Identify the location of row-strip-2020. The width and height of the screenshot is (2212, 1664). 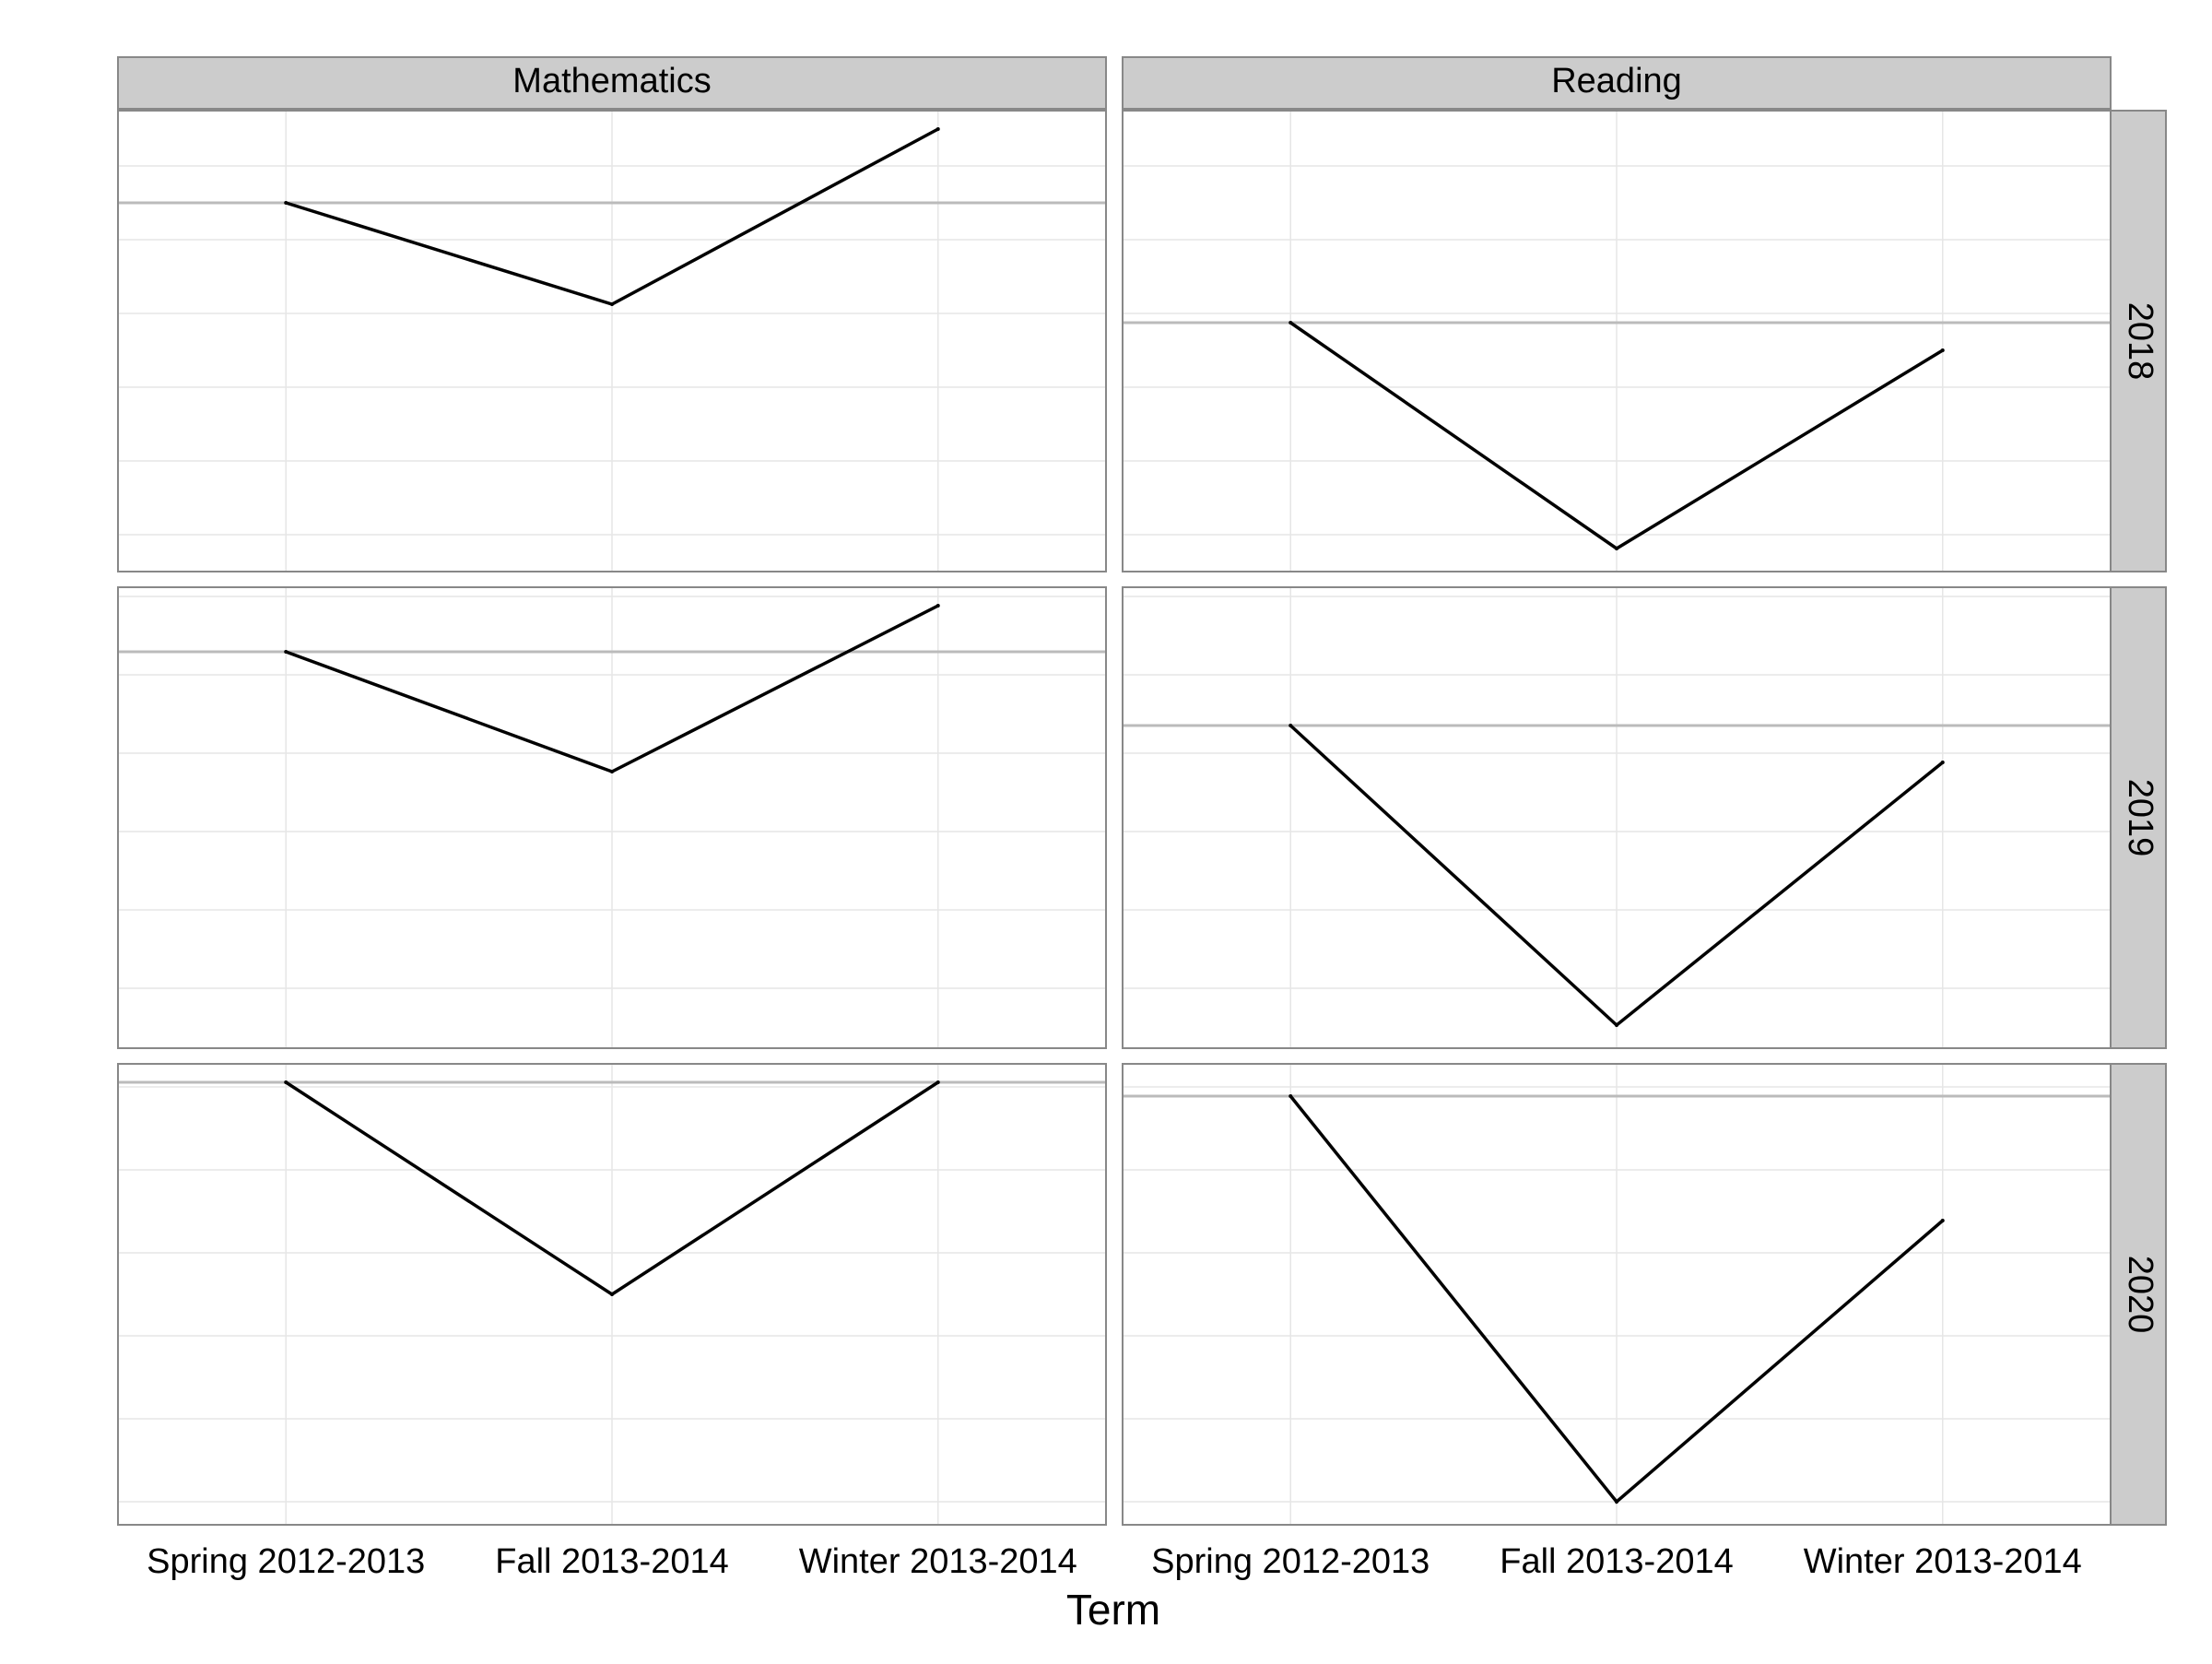
(2138, 1294).